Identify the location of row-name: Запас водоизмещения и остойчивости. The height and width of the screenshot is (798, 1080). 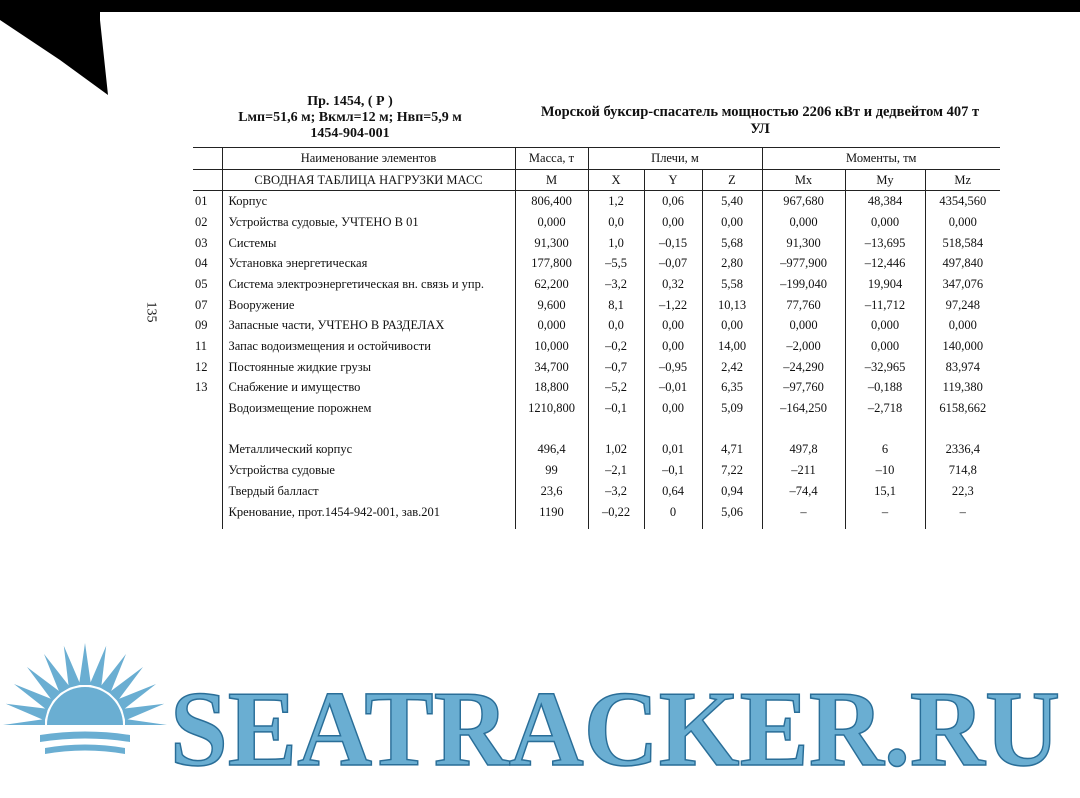
(368, 346).